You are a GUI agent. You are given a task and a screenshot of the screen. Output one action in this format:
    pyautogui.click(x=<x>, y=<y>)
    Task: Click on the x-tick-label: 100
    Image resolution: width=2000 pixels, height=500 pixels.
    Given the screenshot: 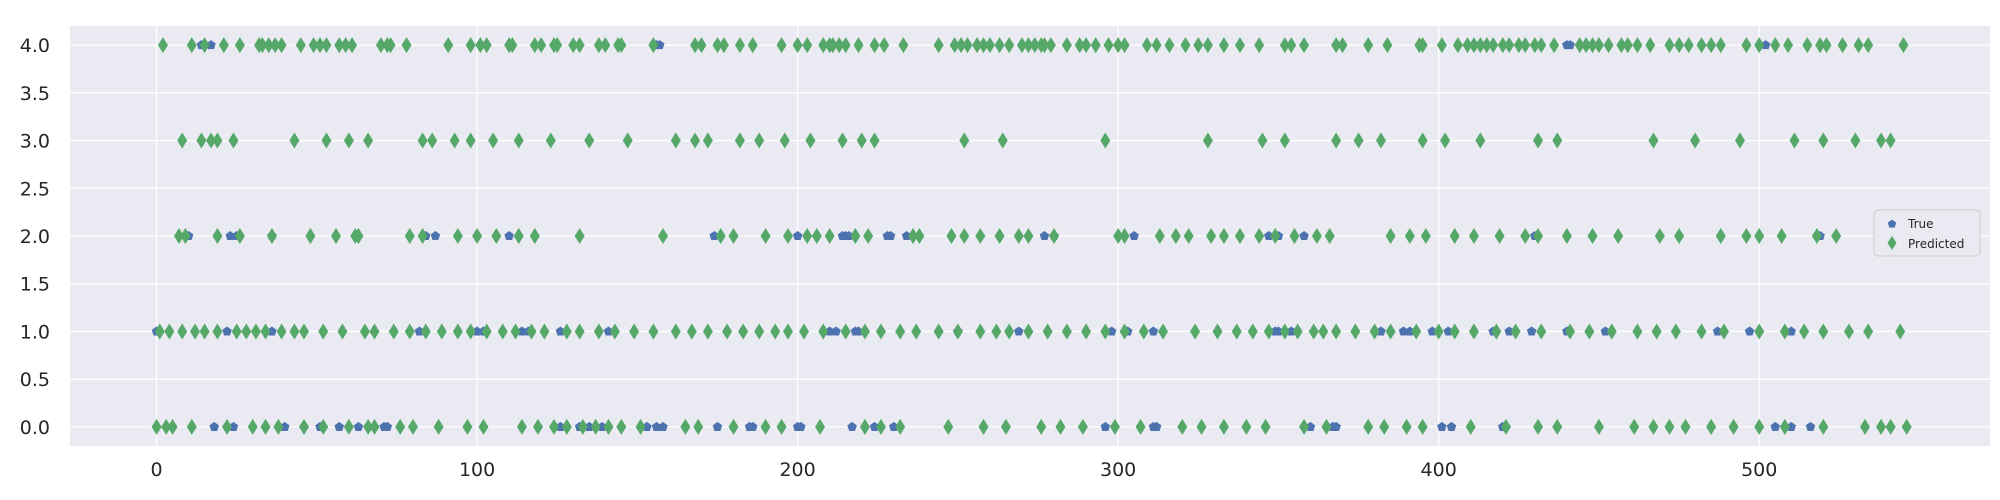 What is the action you would take?
    pyautogui.click(x=477, y=470)
    